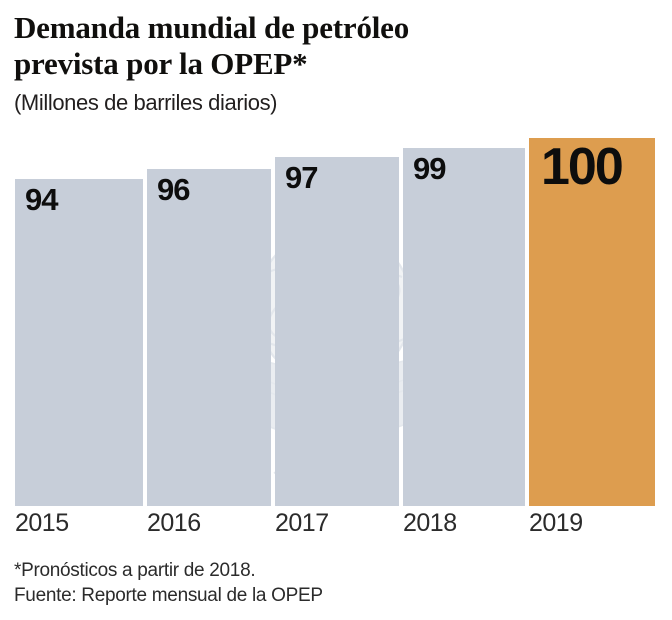  I want to click on chart-subtitle: (Millones de barriles diarios), so click(146, 102).